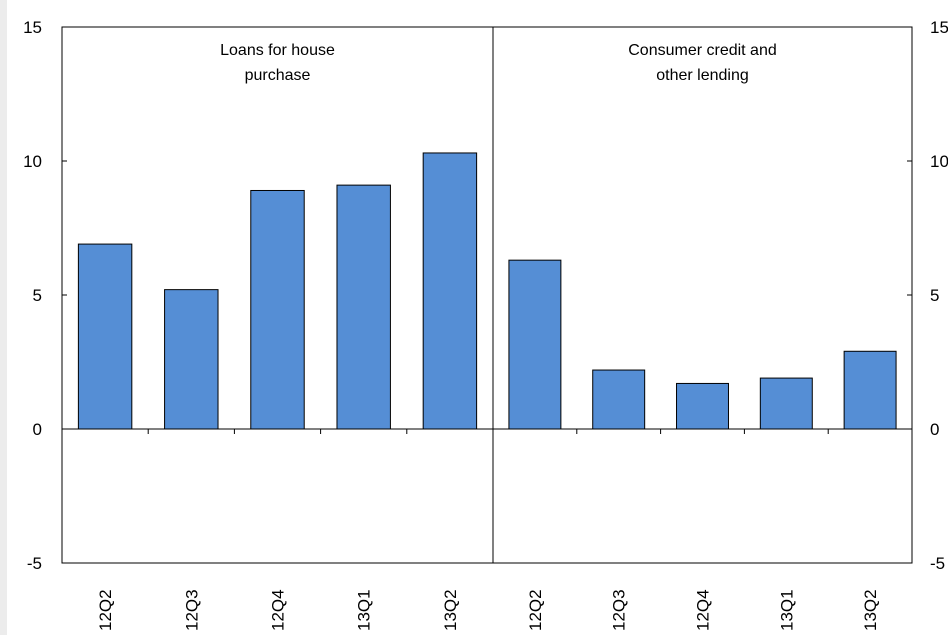  What do you see at coordinates (277, 50) in the screenshot?
I see `panel-title: Loans for house` at bounding box center [277, 50].